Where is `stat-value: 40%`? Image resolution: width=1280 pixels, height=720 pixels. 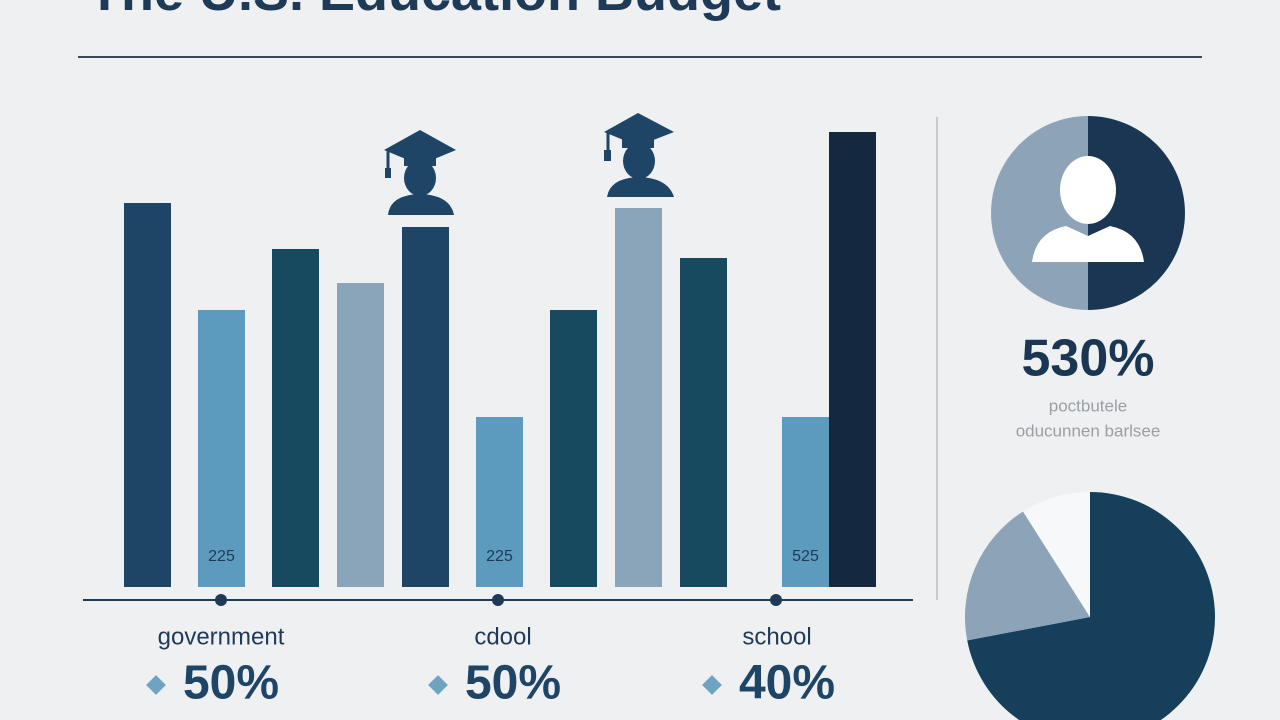 stat-value: 40% is located at coordinates (787, 683).